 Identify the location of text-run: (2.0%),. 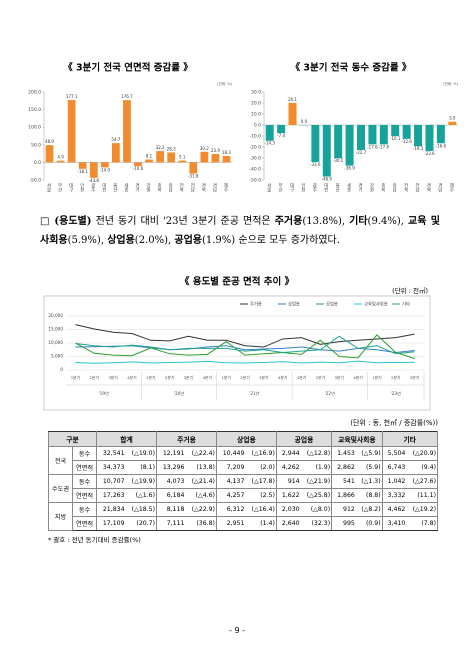
(154, 240).